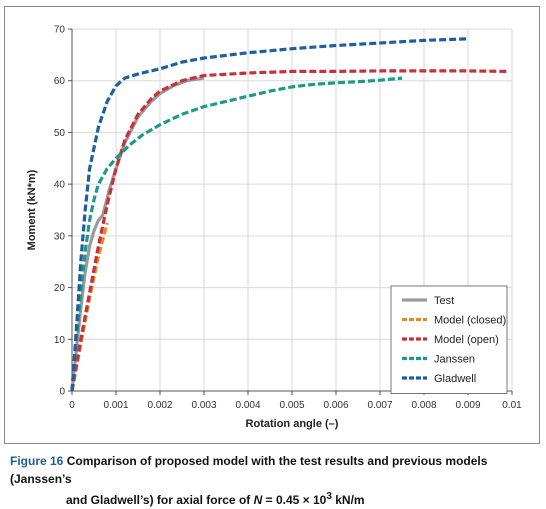  Describe the element at coordinates (37, 461) in the screenshot. I see `caption-figure-number: Figure 16` at that location.